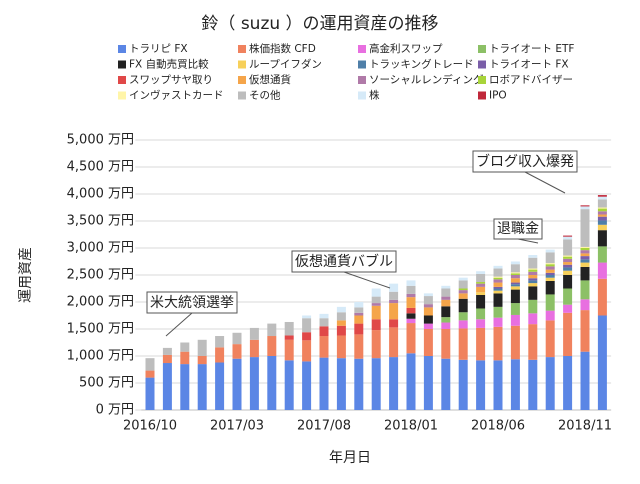  What do you see at coordinates (528, 241) in the screenshot?
I see `annotation-pointer` at bounding box center [528, 241].